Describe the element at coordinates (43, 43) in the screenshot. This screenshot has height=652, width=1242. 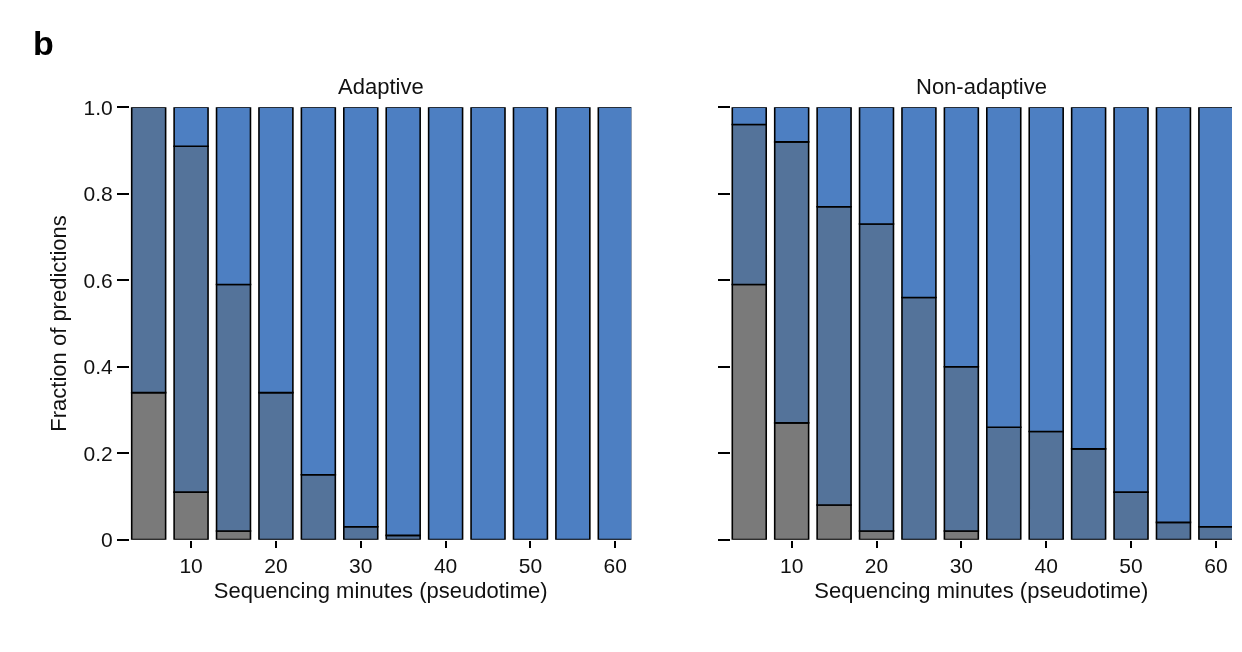
I see `text: b` at that location.